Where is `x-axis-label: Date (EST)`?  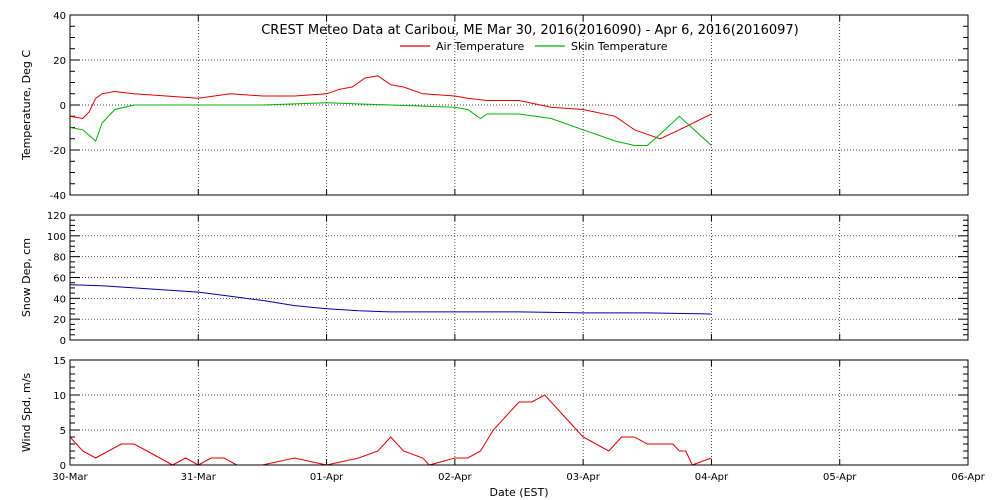
x-axis-label: Date (EST) is located at coordinates (518, 492).